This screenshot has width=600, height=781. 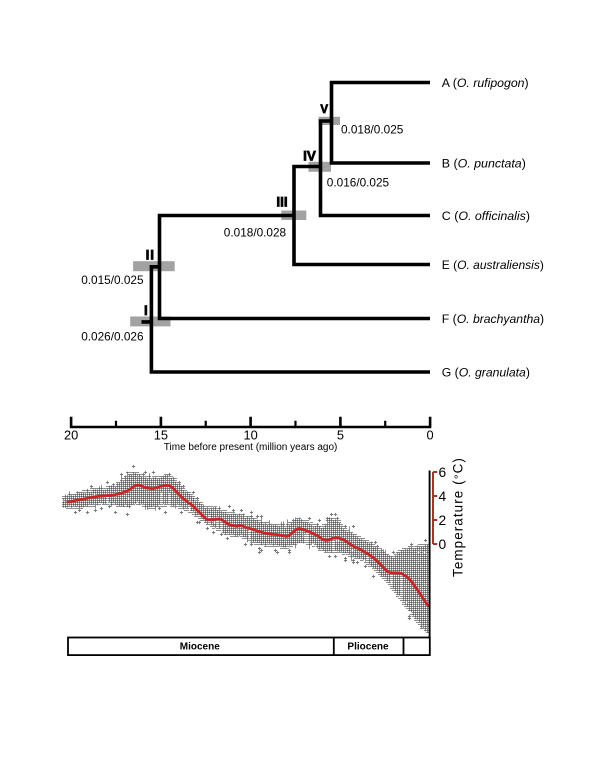 What do you see at coordinates (255, 232) in the screenshot?
I see `svg-text: 0.018/0.028` at bounding box center [255, 232].